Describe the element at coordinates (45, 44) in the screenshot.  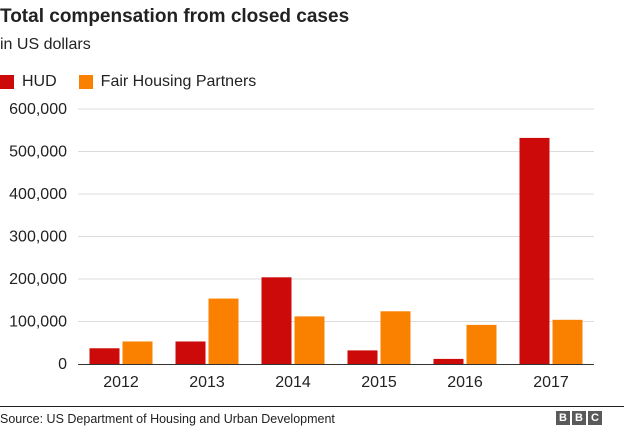
I see `chart-subtitle: in US dollars` at that location.